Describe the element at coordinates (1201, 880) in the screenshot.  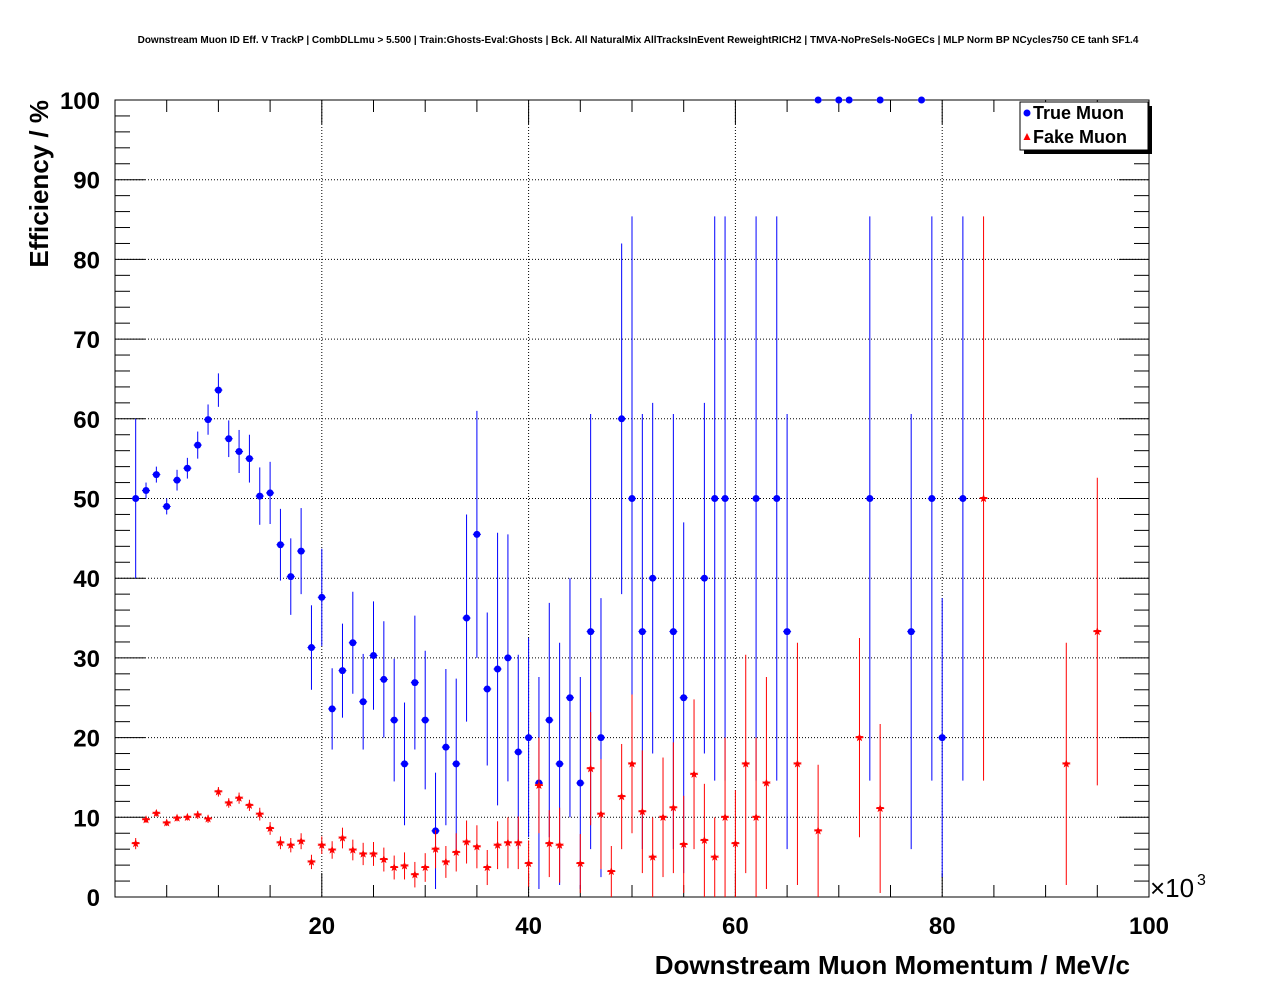
I see `x-axis-multiplier-exponent: 3` at that location.